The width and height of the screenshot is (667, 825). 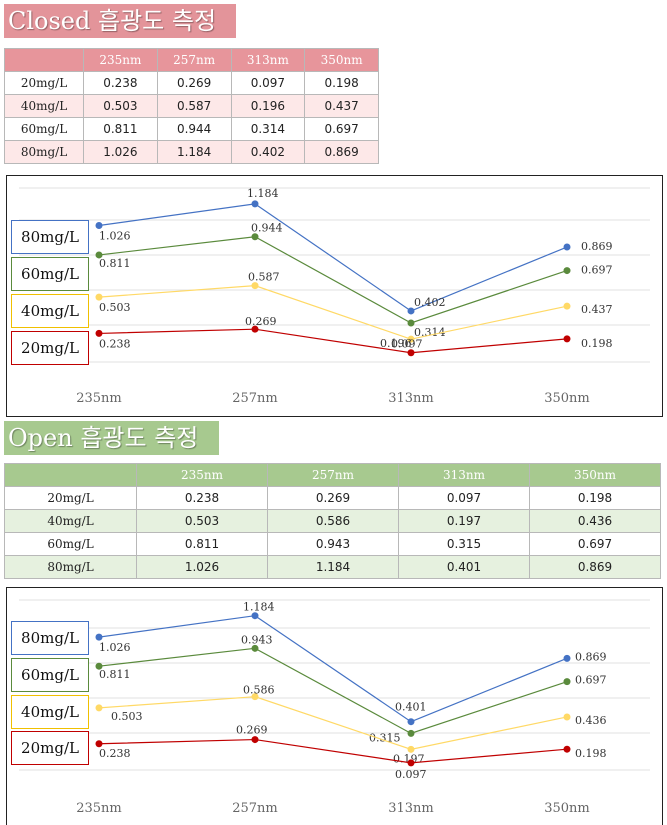 I want to click on row-label: 20mg/L, so click(x=70, y=498).